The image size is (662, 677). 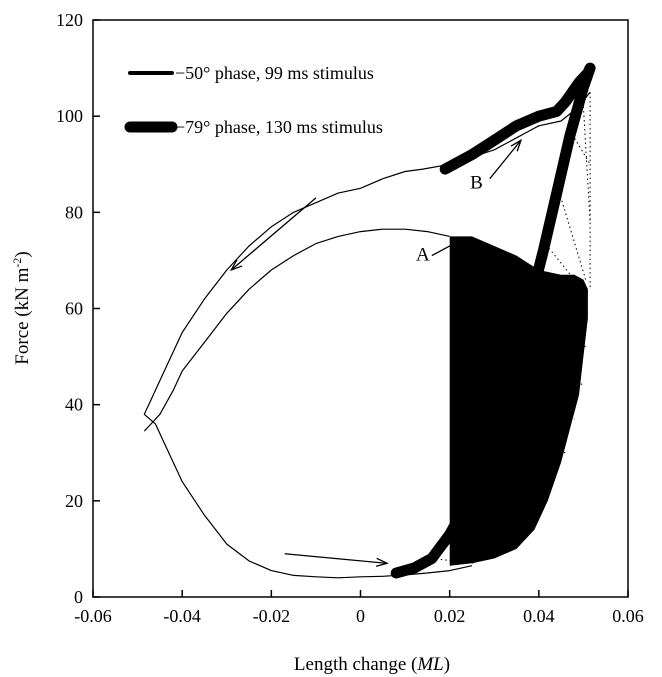 What do you see at coordinates (450, 616) in the screenshot?
I see `x-tick-label: 0.02` at bounding box center [450, 616].